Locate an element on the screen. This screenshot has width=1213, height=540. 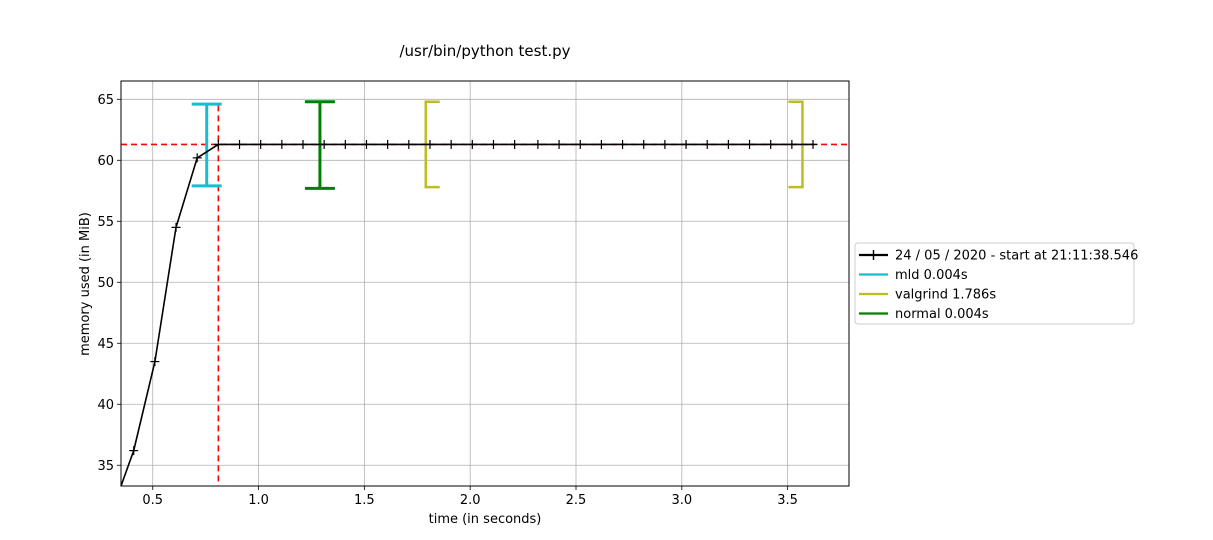
y-tick-label: 50 is located at coordinates (105, 283).